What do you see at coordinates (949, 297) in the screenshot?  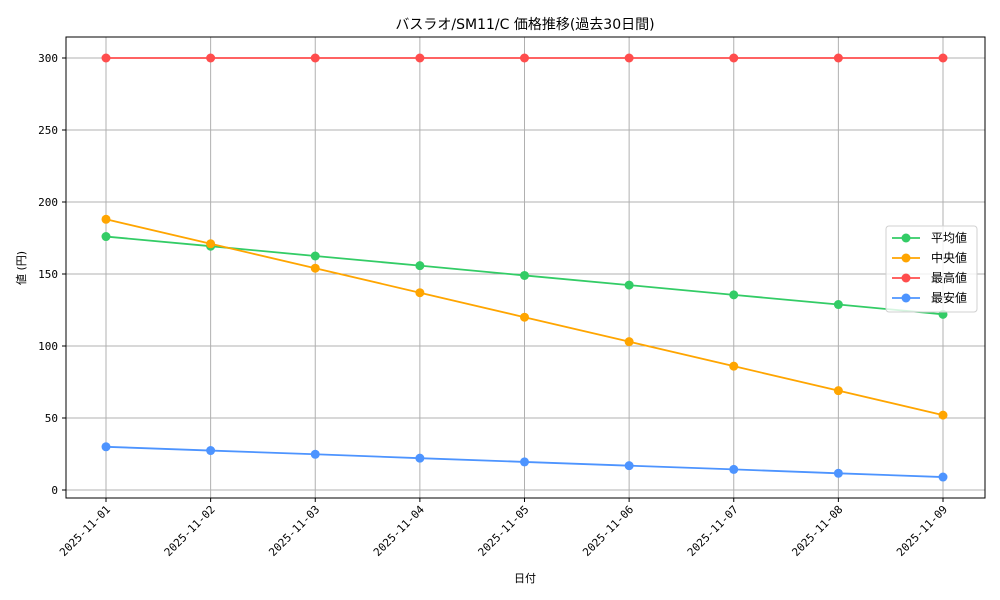 I see `legend-item-label: 最安値` at bounding box center [949, 297].